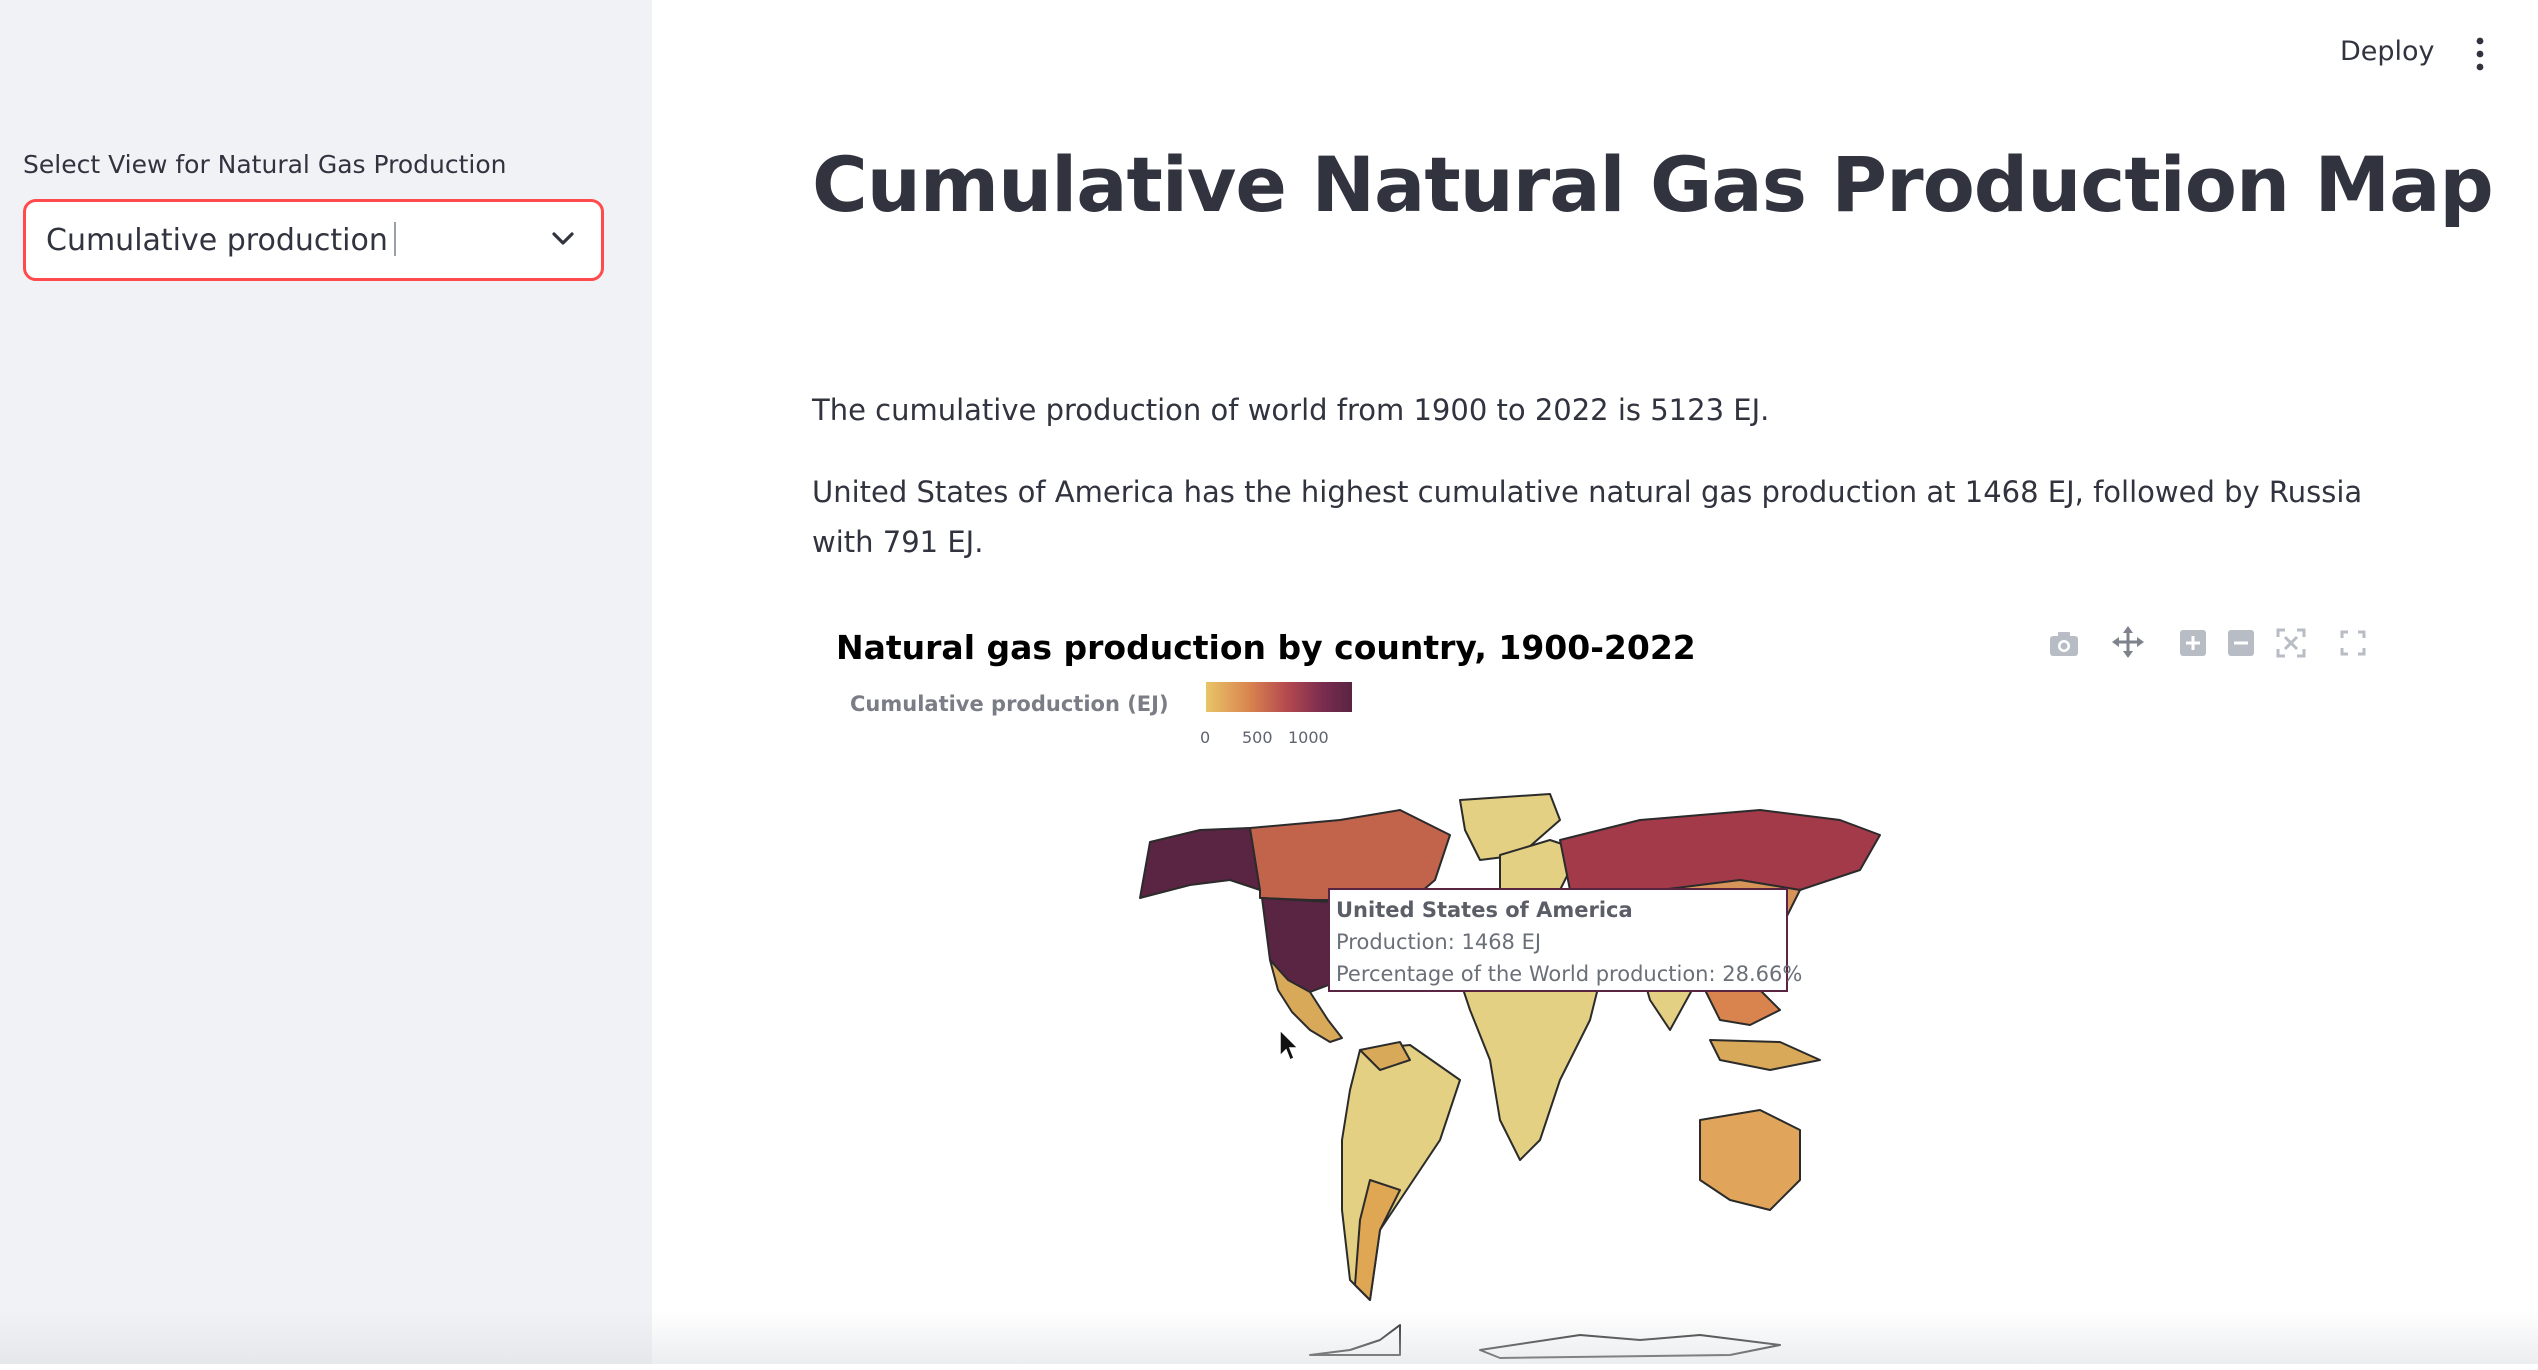 The height and width of the screenshot is (1370, 2538). I want to click on zoom-out-icon, so click(2241, 643).